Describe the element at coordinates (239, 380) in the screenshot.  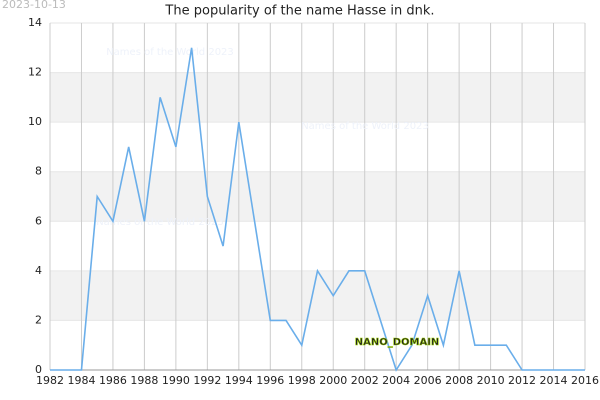
I see `x-tick-label: 1994` at that location.